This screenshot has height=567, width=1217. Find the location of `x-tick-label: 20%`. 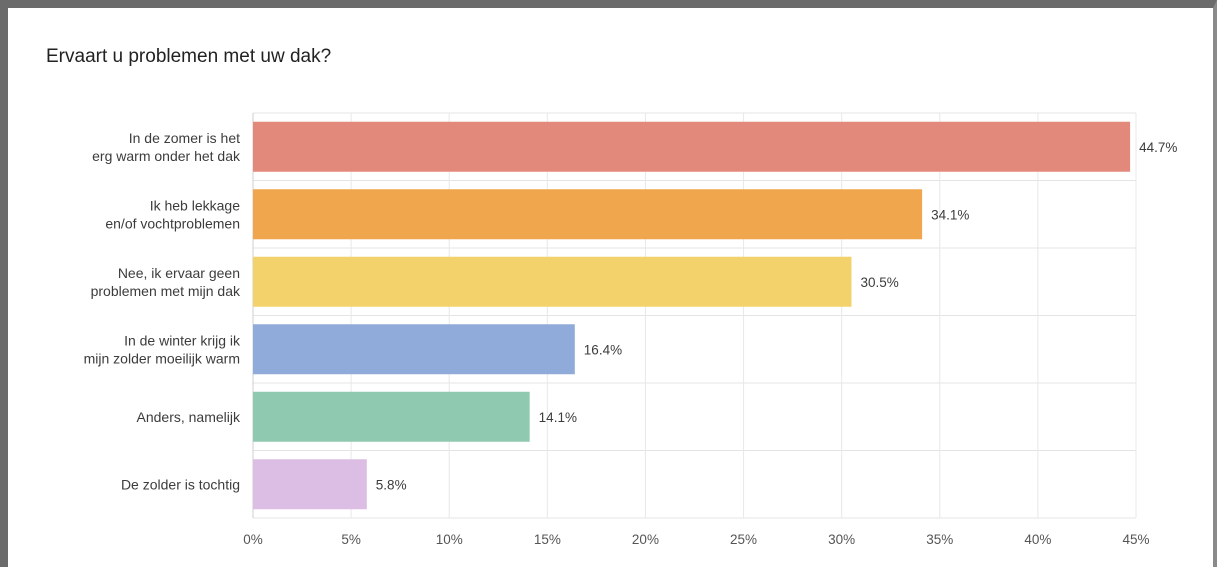

x-tick-label: 20% is located at coordinates (645, 539).